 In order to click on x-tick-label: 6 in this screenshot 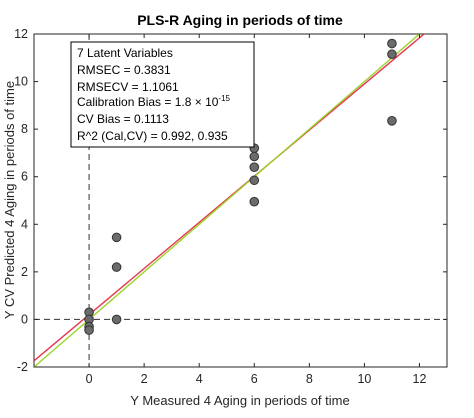, I will do `click(254, 379)`.